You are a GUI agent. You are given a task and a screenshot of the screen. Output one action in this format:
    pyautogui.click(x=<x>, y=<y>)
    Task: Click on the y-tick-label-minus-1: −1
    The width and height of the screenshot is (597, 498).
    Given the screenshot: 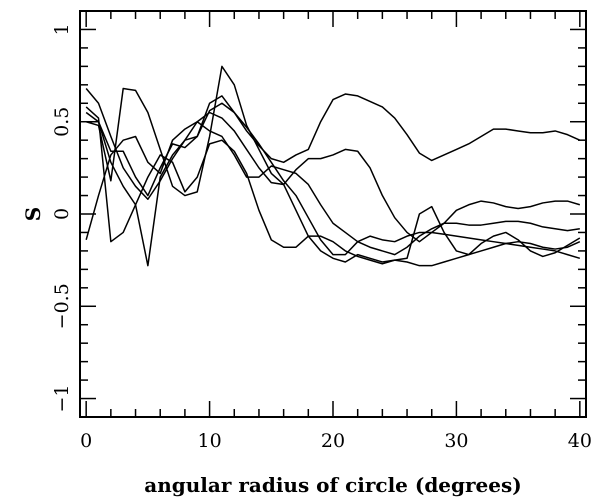 What is the action you would take?
    pyautogui.click(x=62, y=399)
    